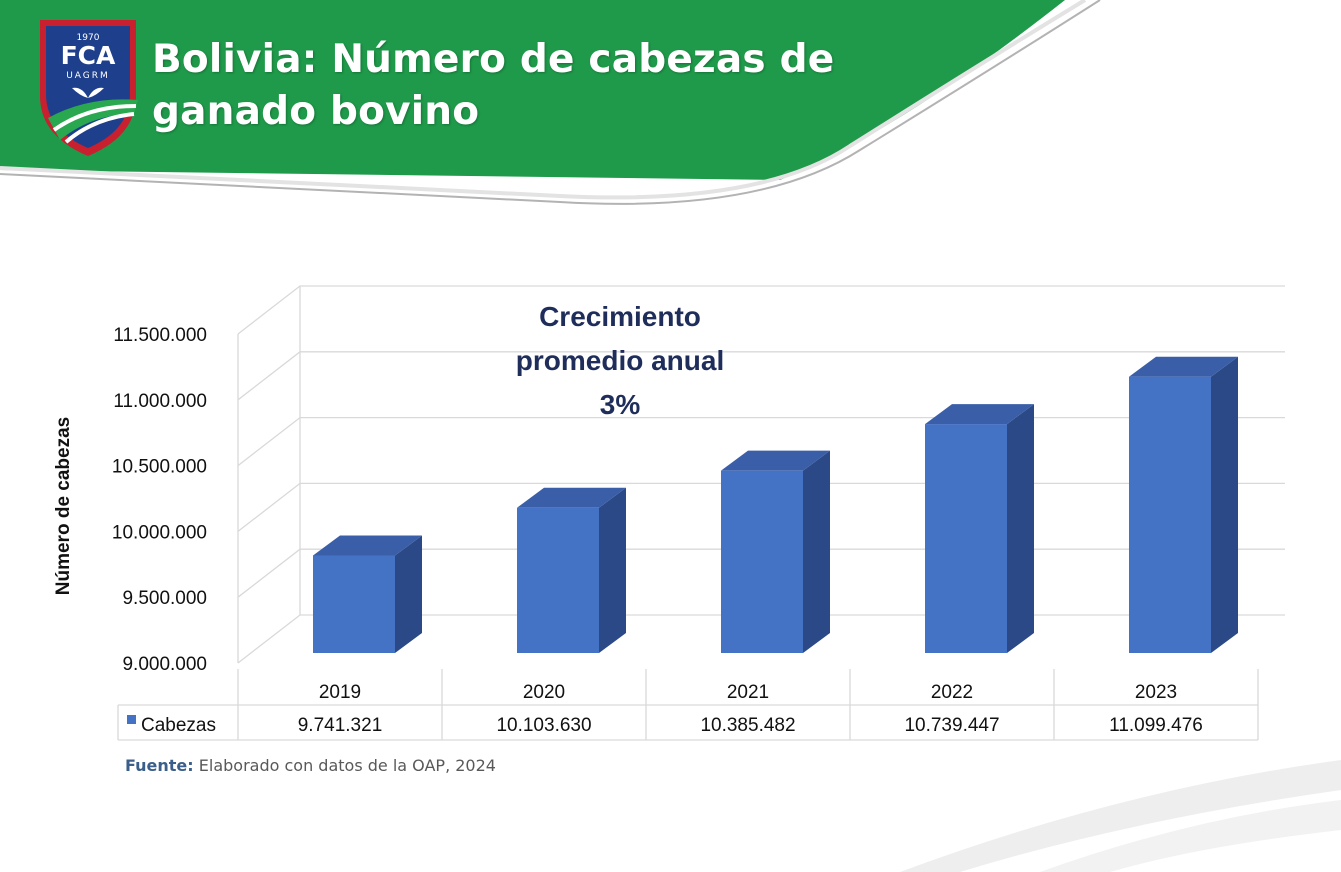 The width and height of the screenshot is (1341, 872). I want to click on page-title-line-1: Bolivia: Número de cabezas de, so click(493, 59).